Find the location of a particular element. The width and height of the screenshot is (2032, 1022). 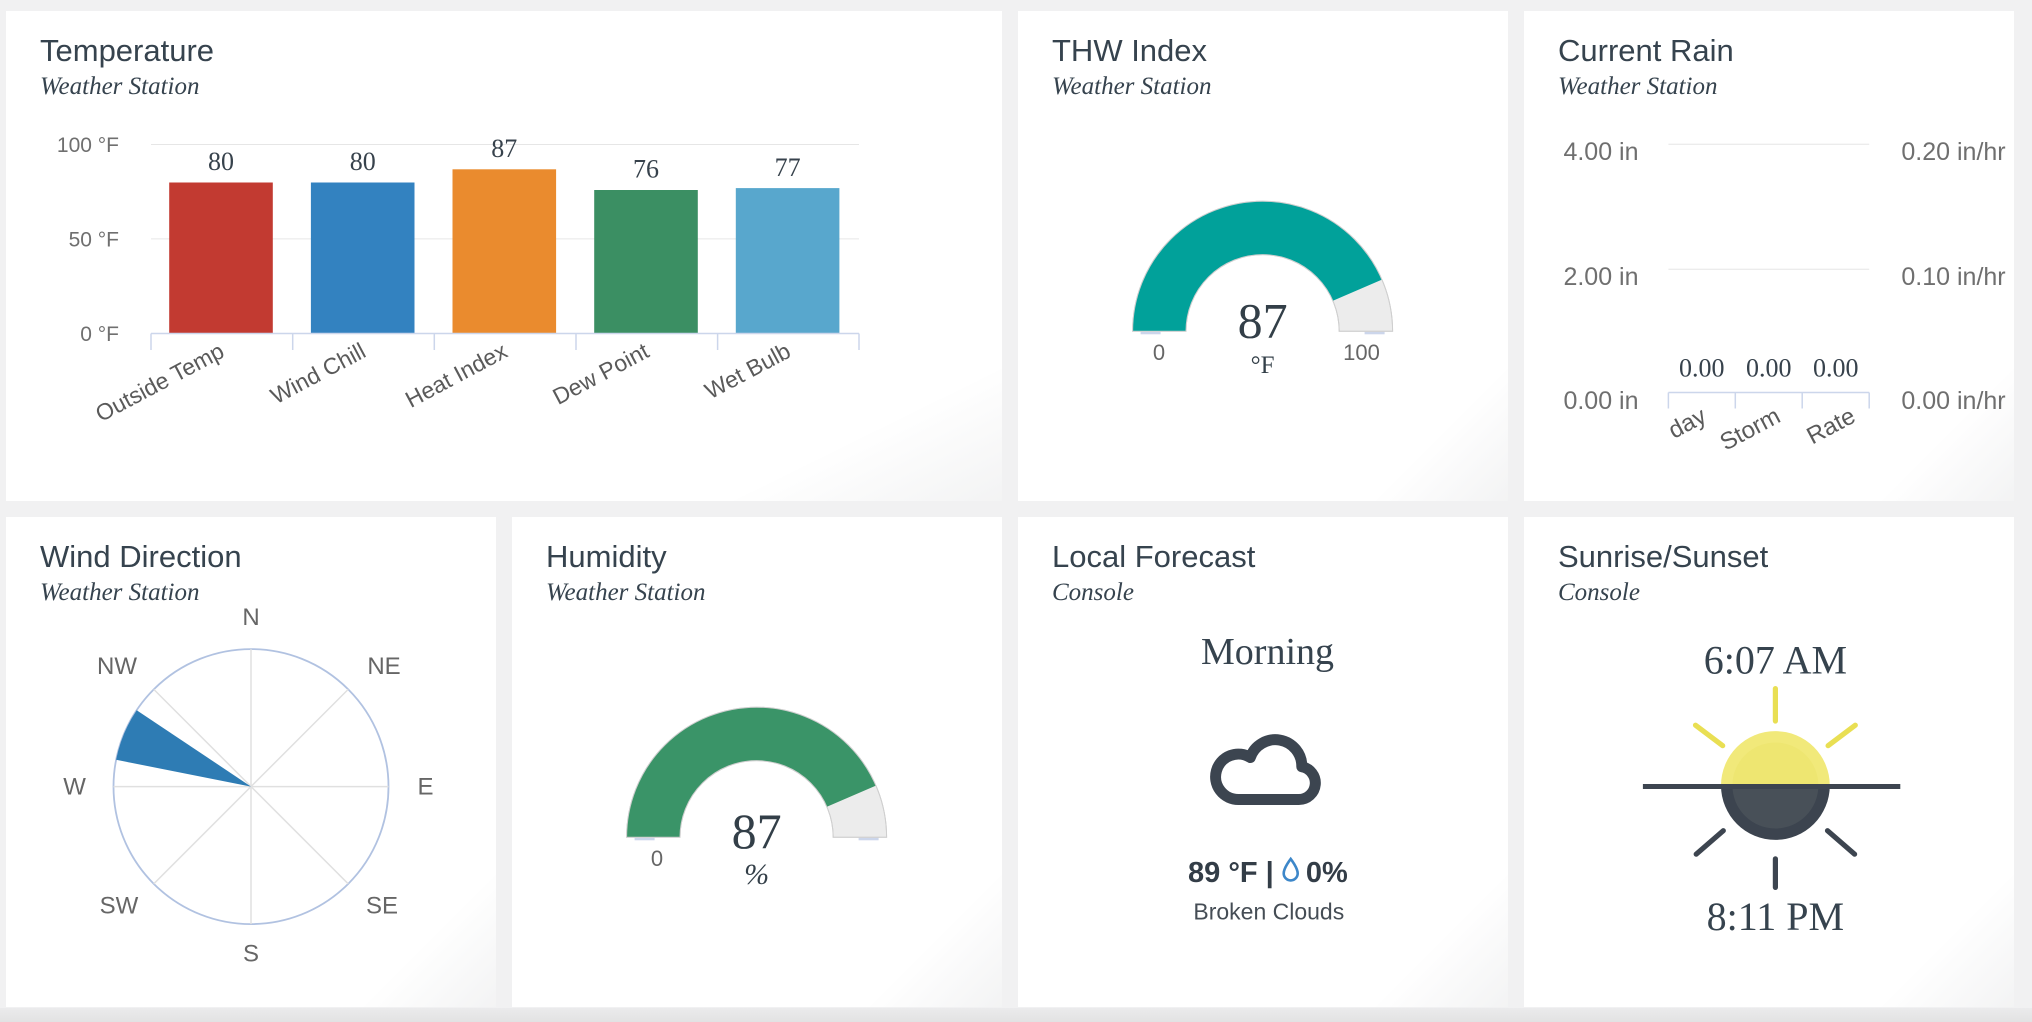

svg-text: day is located at coordinates (1687, 423).